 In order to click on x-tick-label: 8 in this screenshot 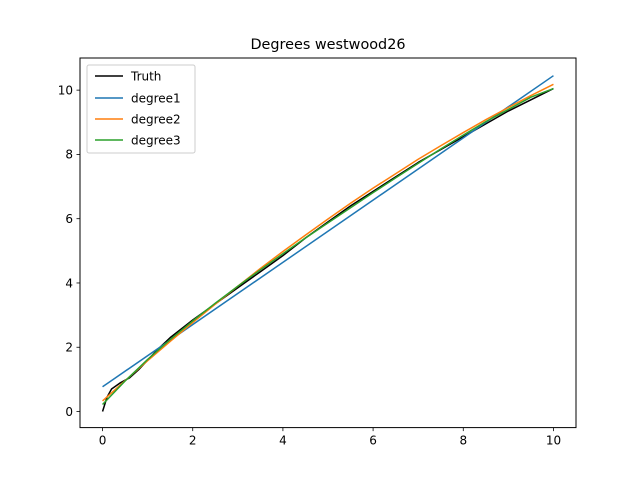, I will do `click(463, 441)`.